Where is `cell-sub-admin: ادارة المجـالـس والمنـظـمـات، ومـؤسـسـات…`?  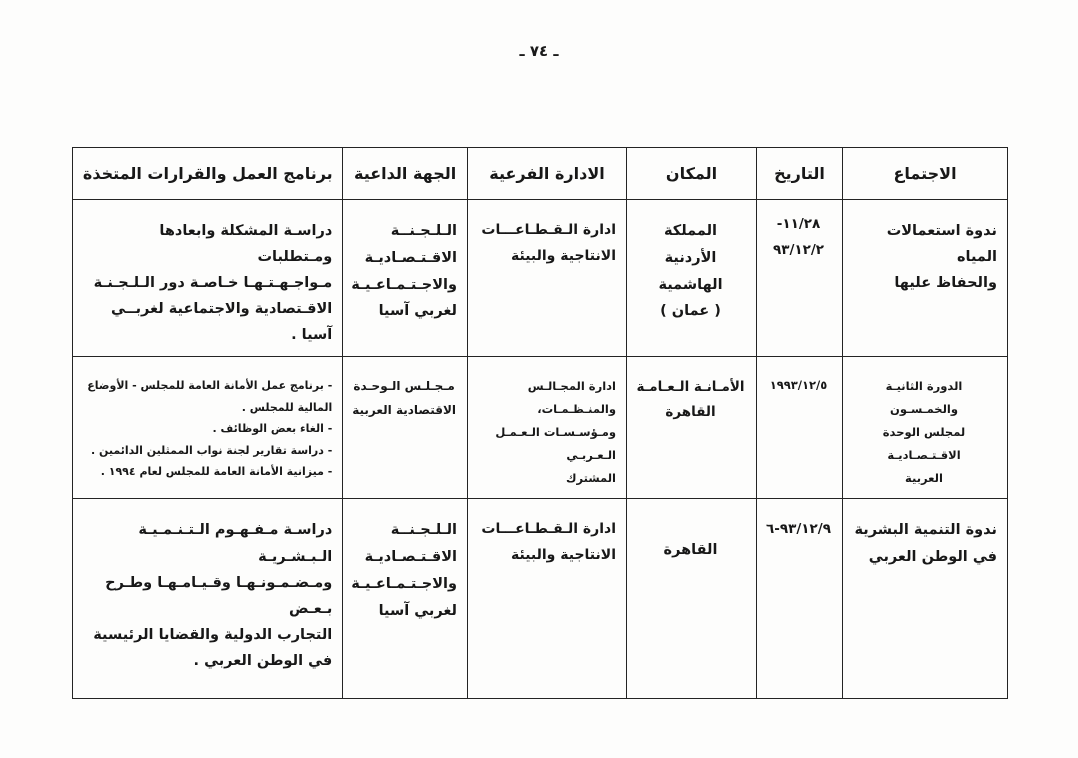
cell-sub-admin: ادارة المجـالـس والمنـظـمـات، ومـؤسـسـات… is located at coordinates (547, 428).